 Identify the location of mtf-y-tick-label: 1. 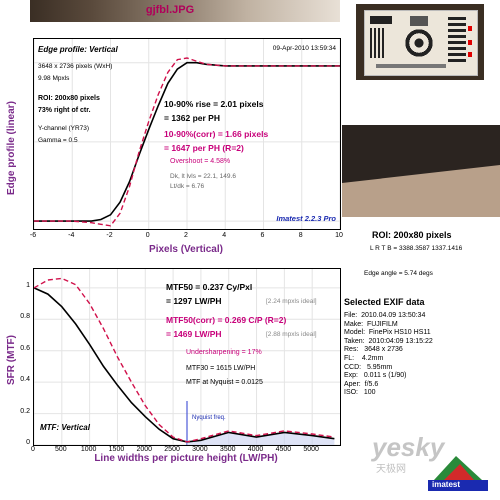
(28, 285).